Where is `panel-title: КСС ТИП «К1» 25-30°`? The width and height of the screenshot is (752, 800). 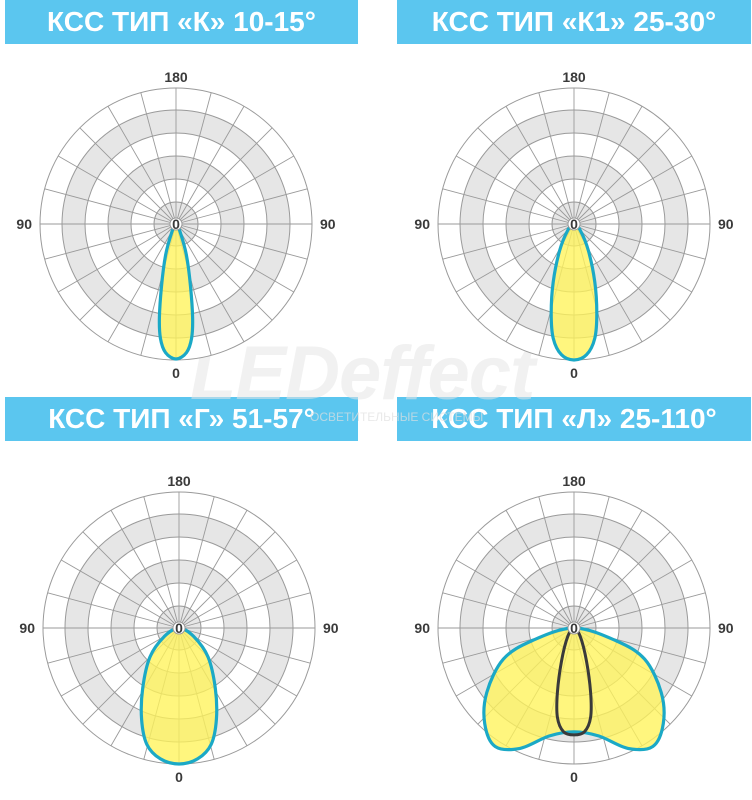
panel-title: КСС ТИП «К1» 25-30° is located at coordinates (574, 22).